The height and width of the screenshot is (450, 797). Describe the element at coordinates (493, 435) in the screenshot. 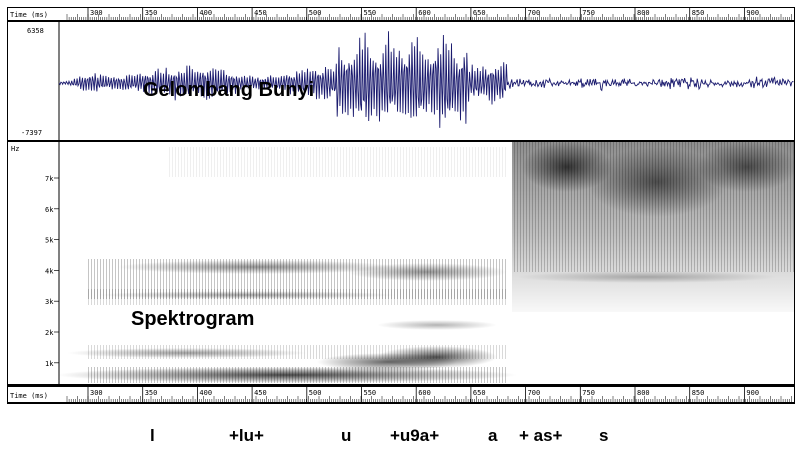

I see `phoneme-label: a` at that location.